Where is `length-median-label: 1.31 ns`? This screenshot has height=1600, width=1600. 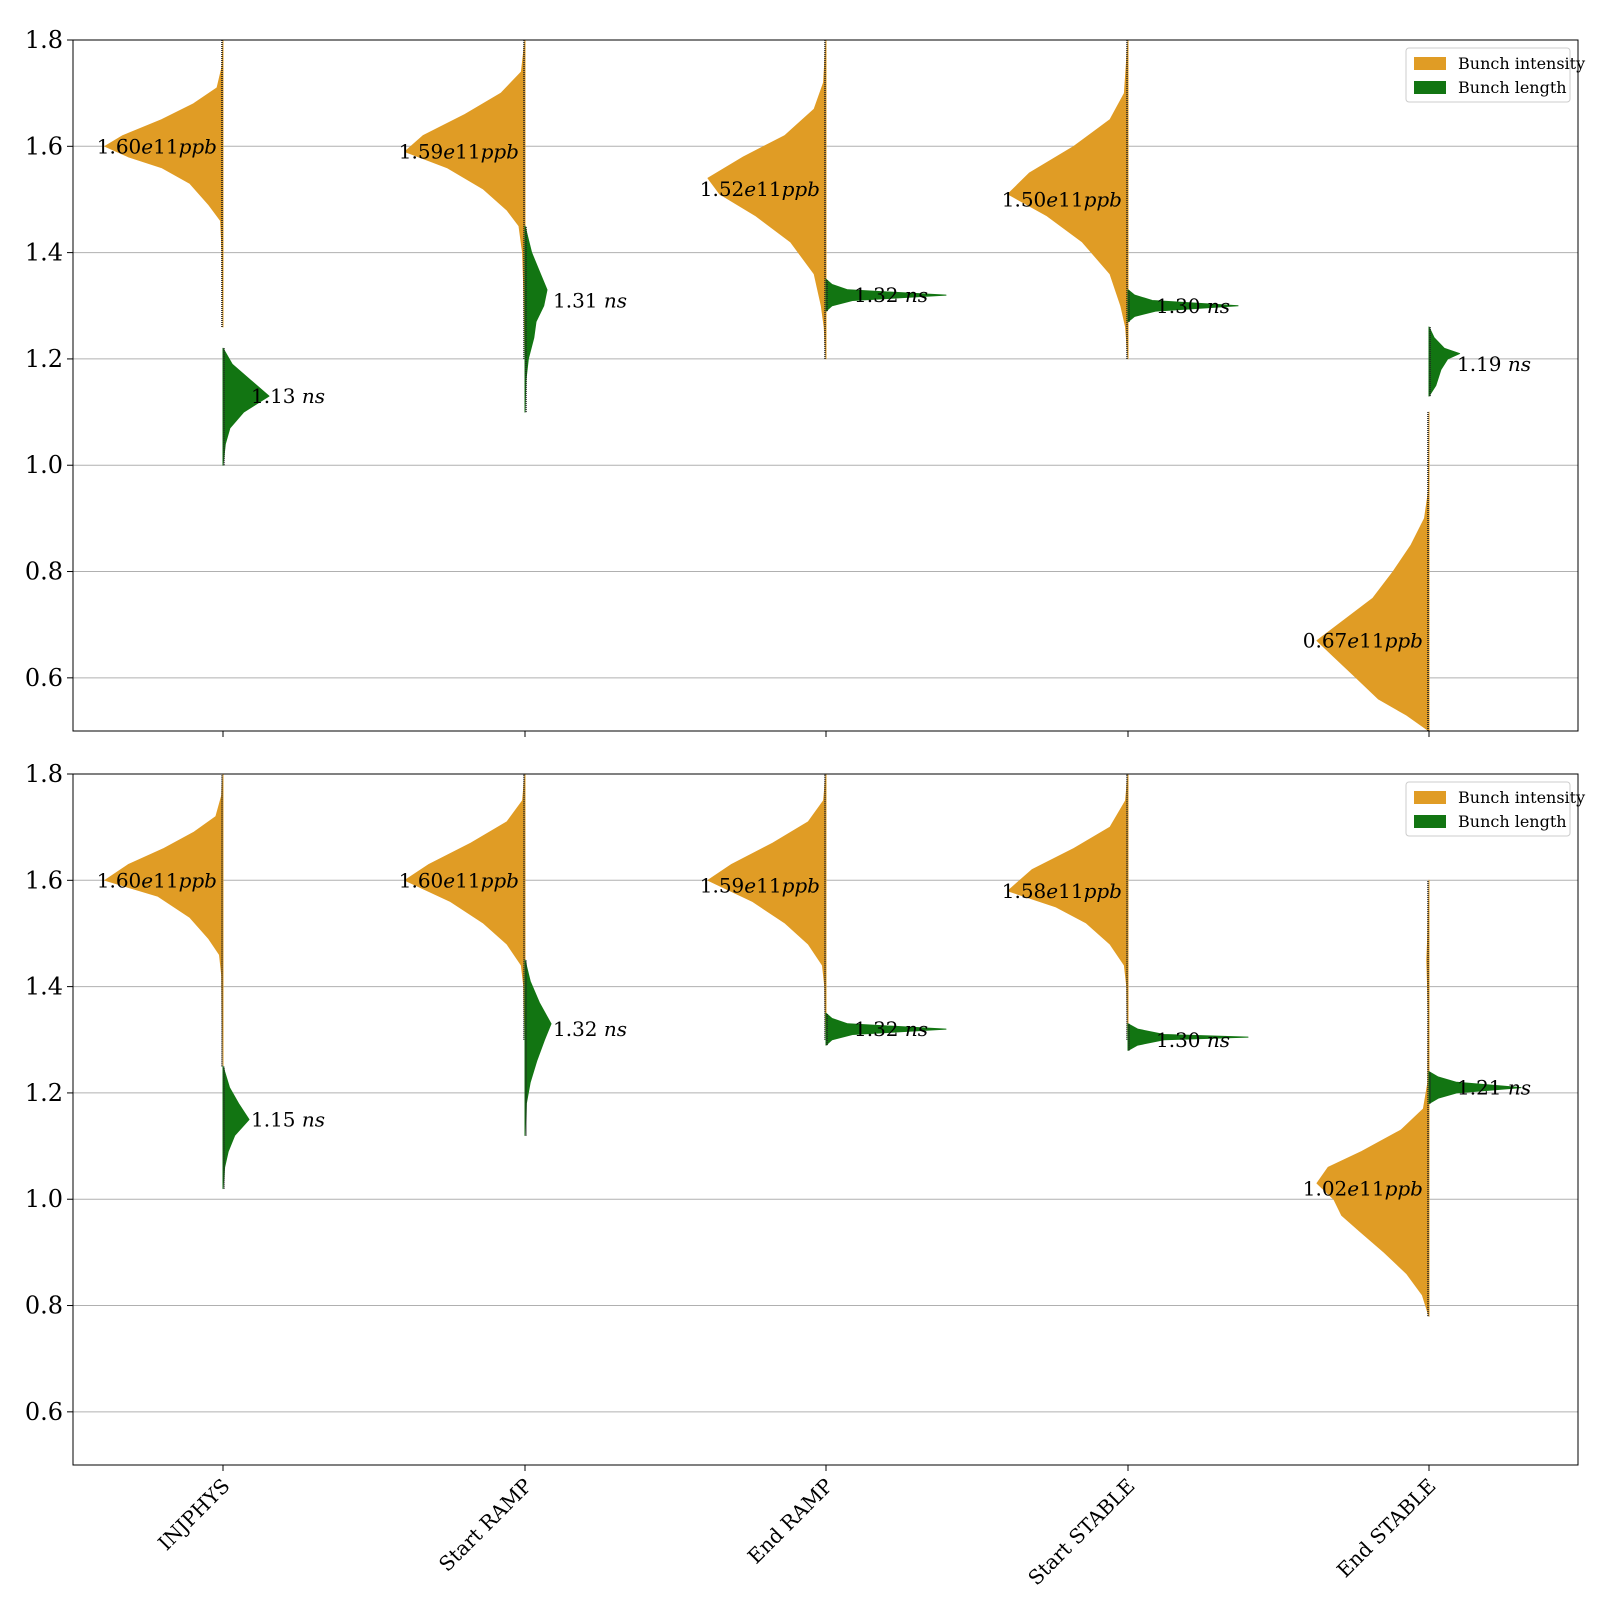 length-median-label: 1.31 ns is located at coordinates (590, 300).